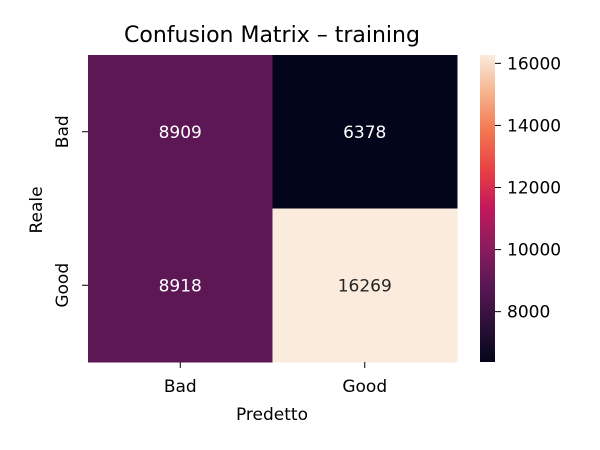 The width and height of the screenshot is (600, 450). What do you see at coordinates (180, 387) in the screenshot?
I see `x-tick-label: Bad` at bounding box center [180, 387].